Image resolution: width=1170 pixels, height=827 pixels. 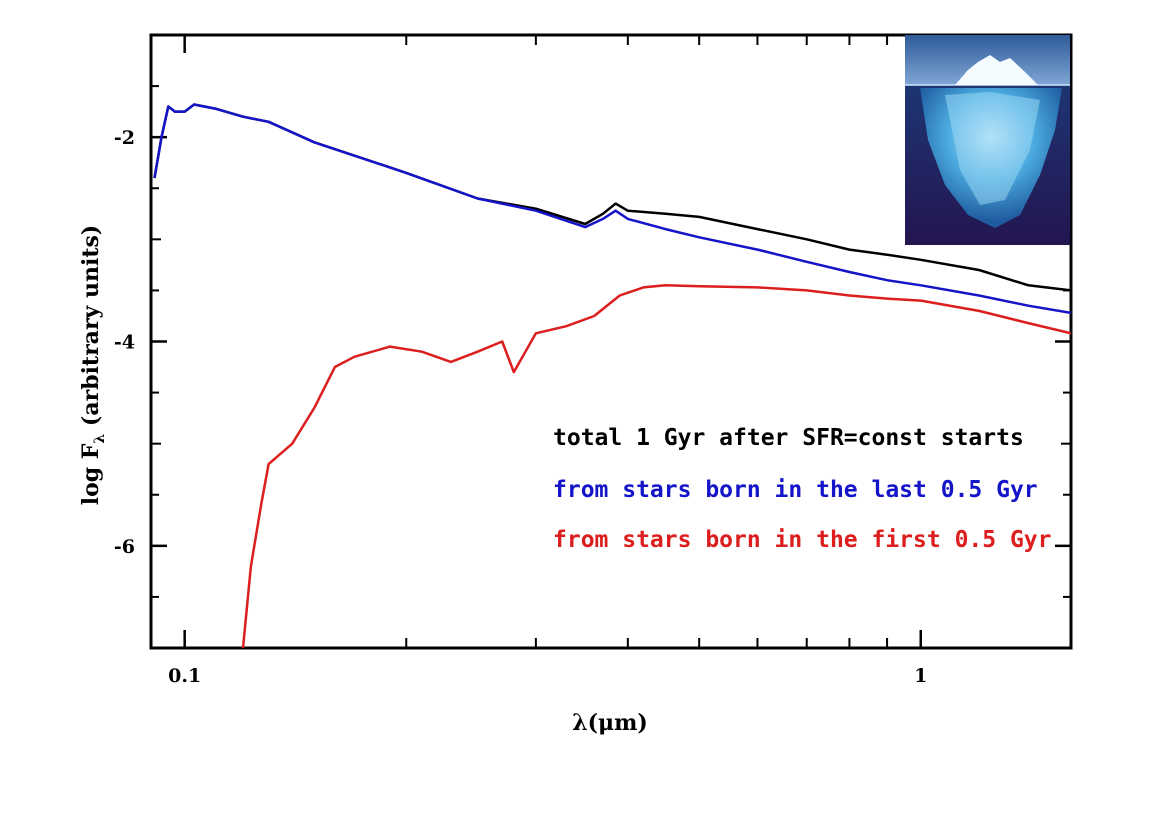 I want to click on x-axis-title: λ(μm), so click(x=610, y=723).